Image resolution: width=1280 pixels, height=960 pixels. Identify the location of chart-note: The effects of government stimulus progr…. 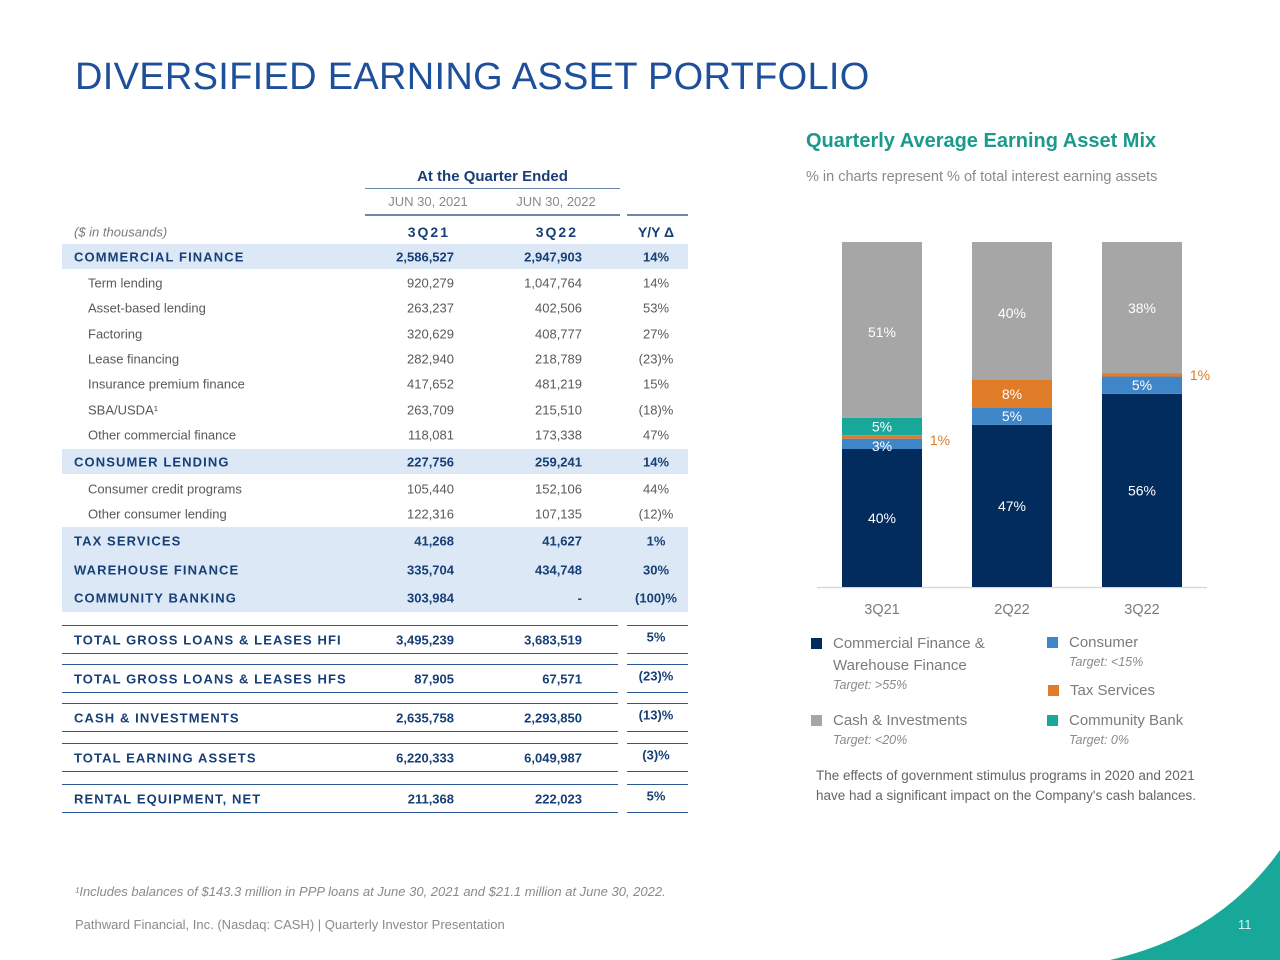
(1006, 785).